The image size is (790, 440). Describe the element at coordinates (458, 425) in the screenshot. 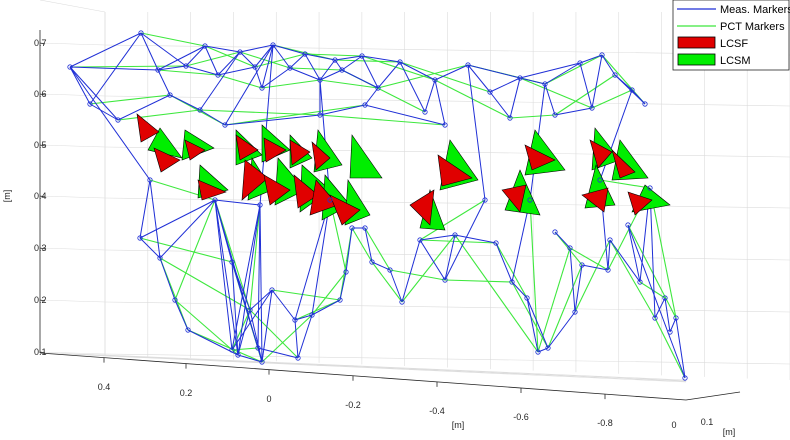

I see `x-axis-label: [m]` at that location.